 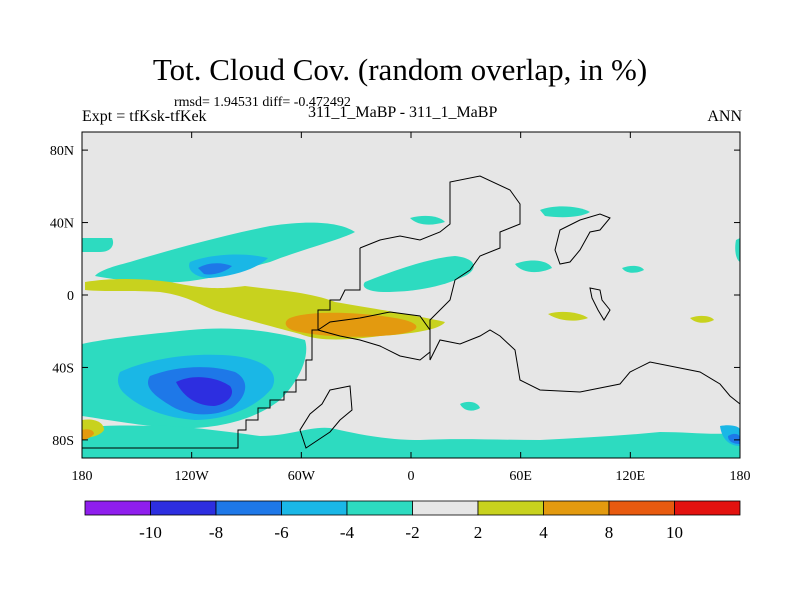 What do you see at coordinates (373, 336) in the screenshot?
I see `outline-africa` at bounding box center [373, 336].